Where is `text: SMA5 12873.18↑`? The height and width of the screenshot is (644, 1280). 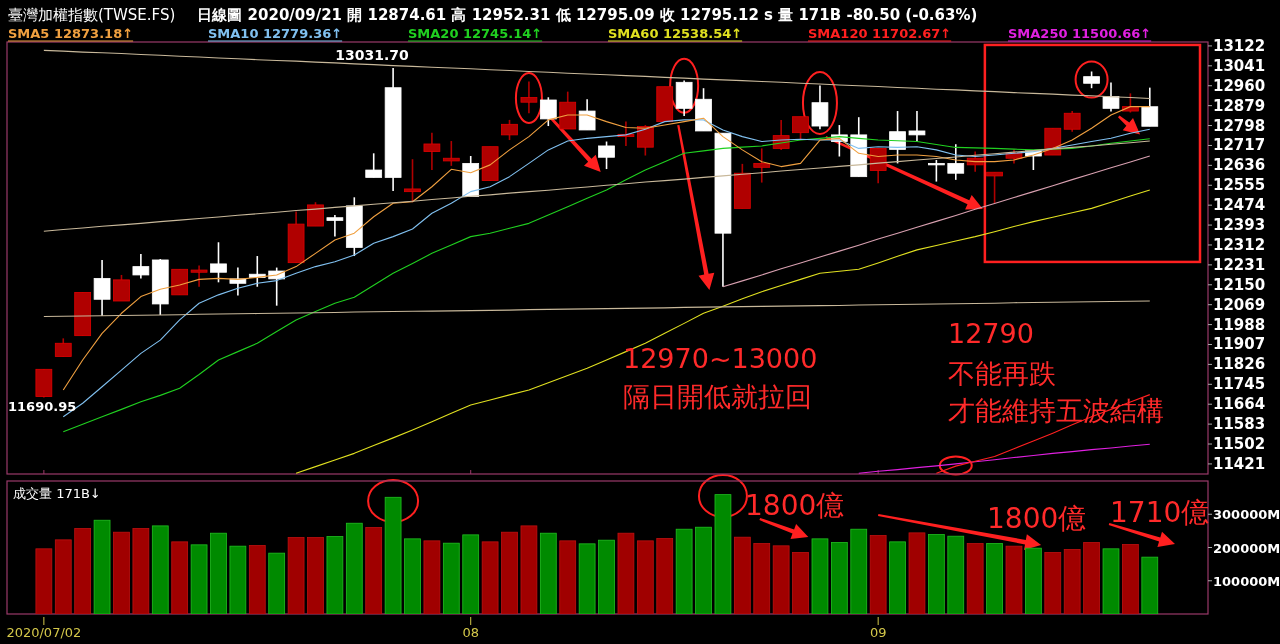
text: SMA5 12873.18↑ is located at coordinates (71, 33).